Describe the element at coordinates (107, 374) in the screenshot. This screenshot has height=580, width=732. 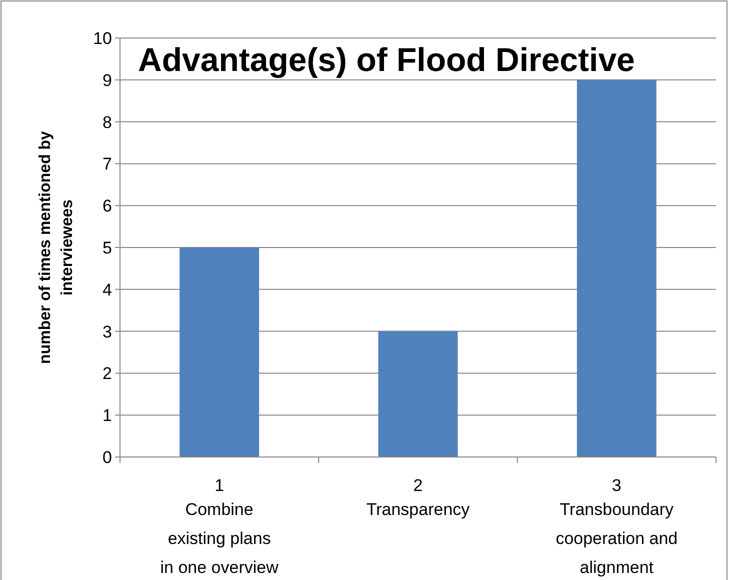
I see `y-tick-label: 2` at that location.